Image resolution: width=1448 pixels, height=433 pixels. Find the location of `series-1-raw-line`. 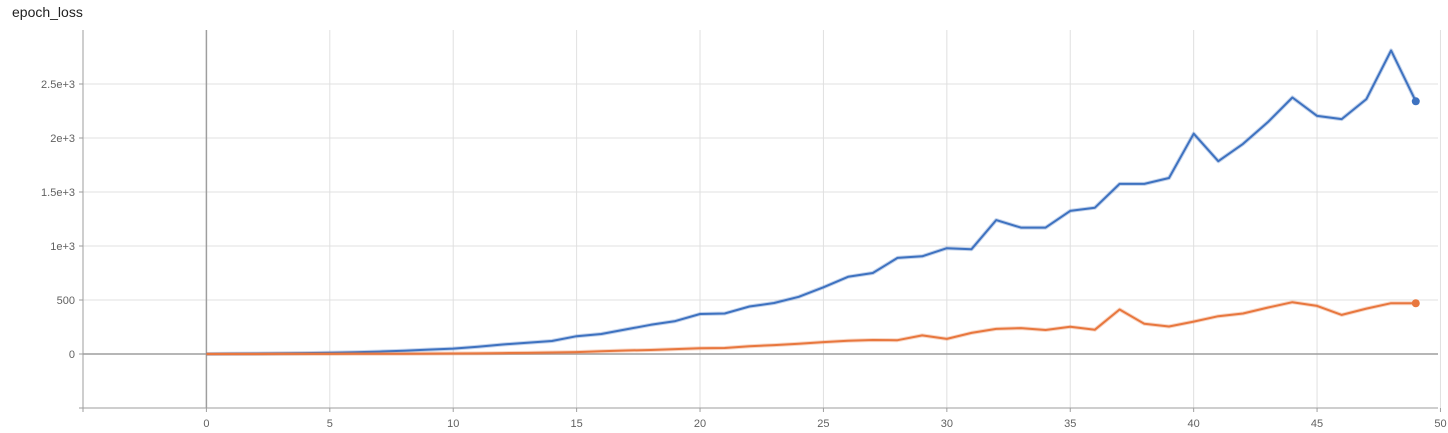

series-1-raw-line is located at coordinates (811, 328).